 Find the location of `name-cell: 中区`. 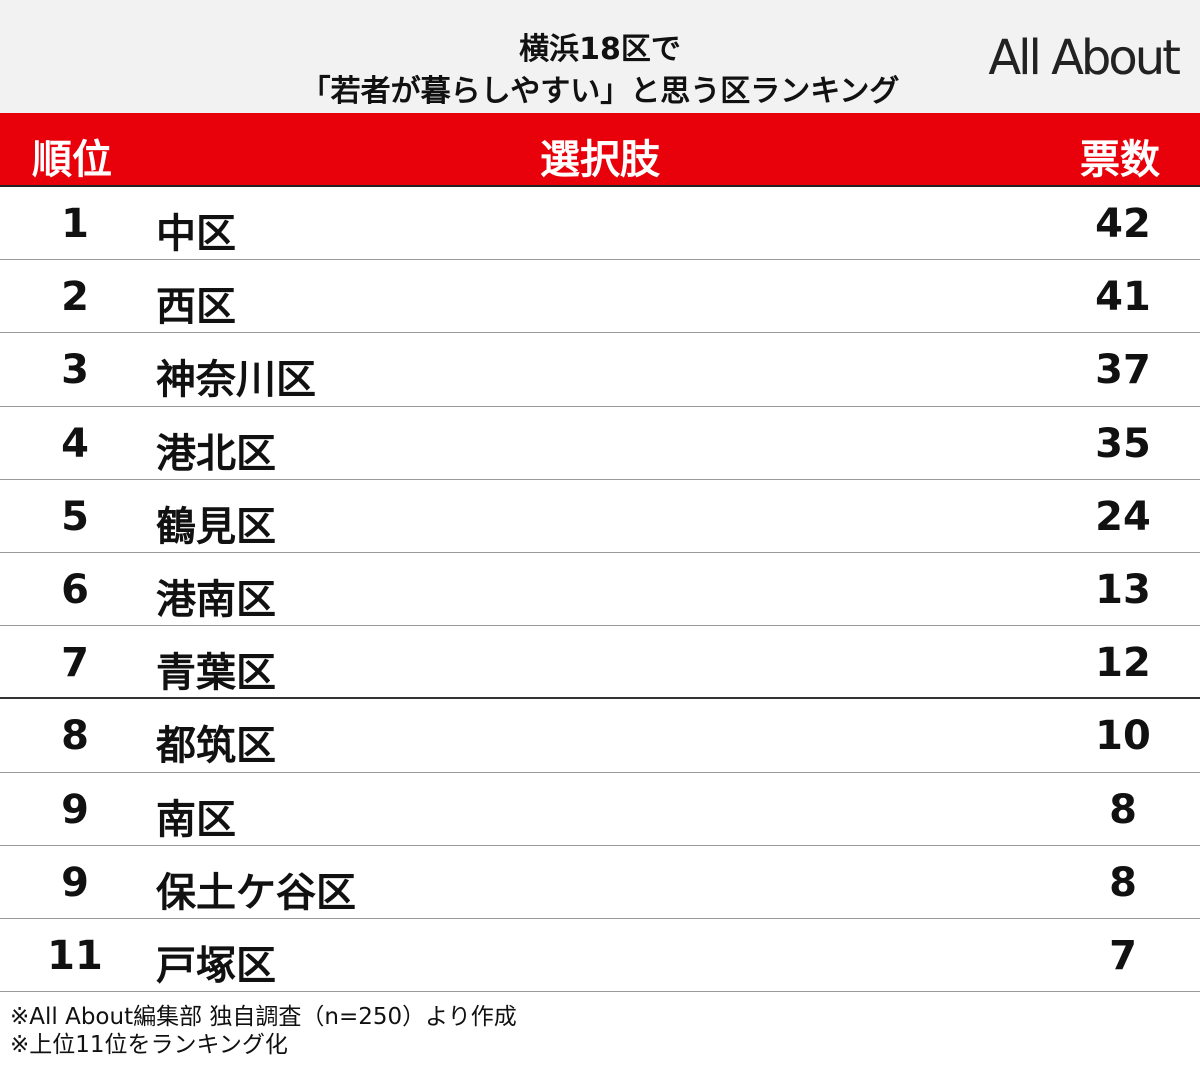

name-cell: 中区 is located at coordinates (196, 234).